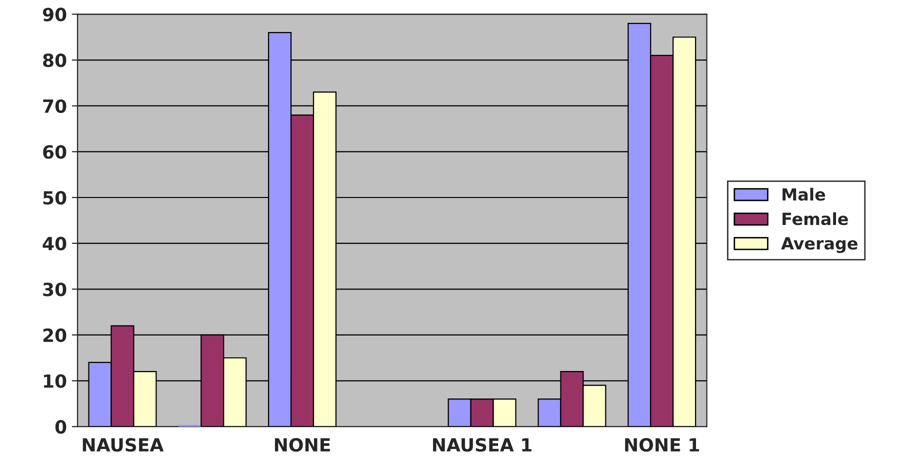 This screenshot has height=474, width=912. I want to click on legend-label: Average, so click(819, 245).